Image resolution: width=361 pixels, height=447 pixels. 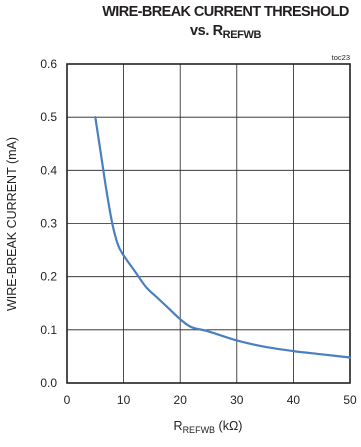 I want to click on chart-title: WIRE-BREAK CURRENT THRESHOLD, so click(x=225, y=12).